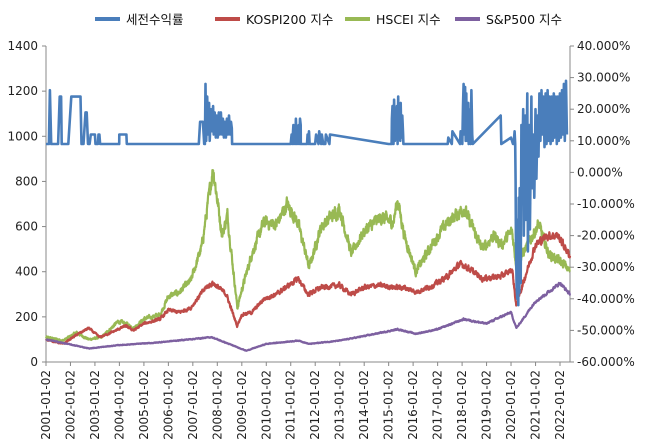 Image resolution: width=649 pixels, height=441 pixels. What do you see at coordinates (408, 19) in the screenshot?
I see `legend-label: HSCEI 지수` at bounding box center [408, 19].